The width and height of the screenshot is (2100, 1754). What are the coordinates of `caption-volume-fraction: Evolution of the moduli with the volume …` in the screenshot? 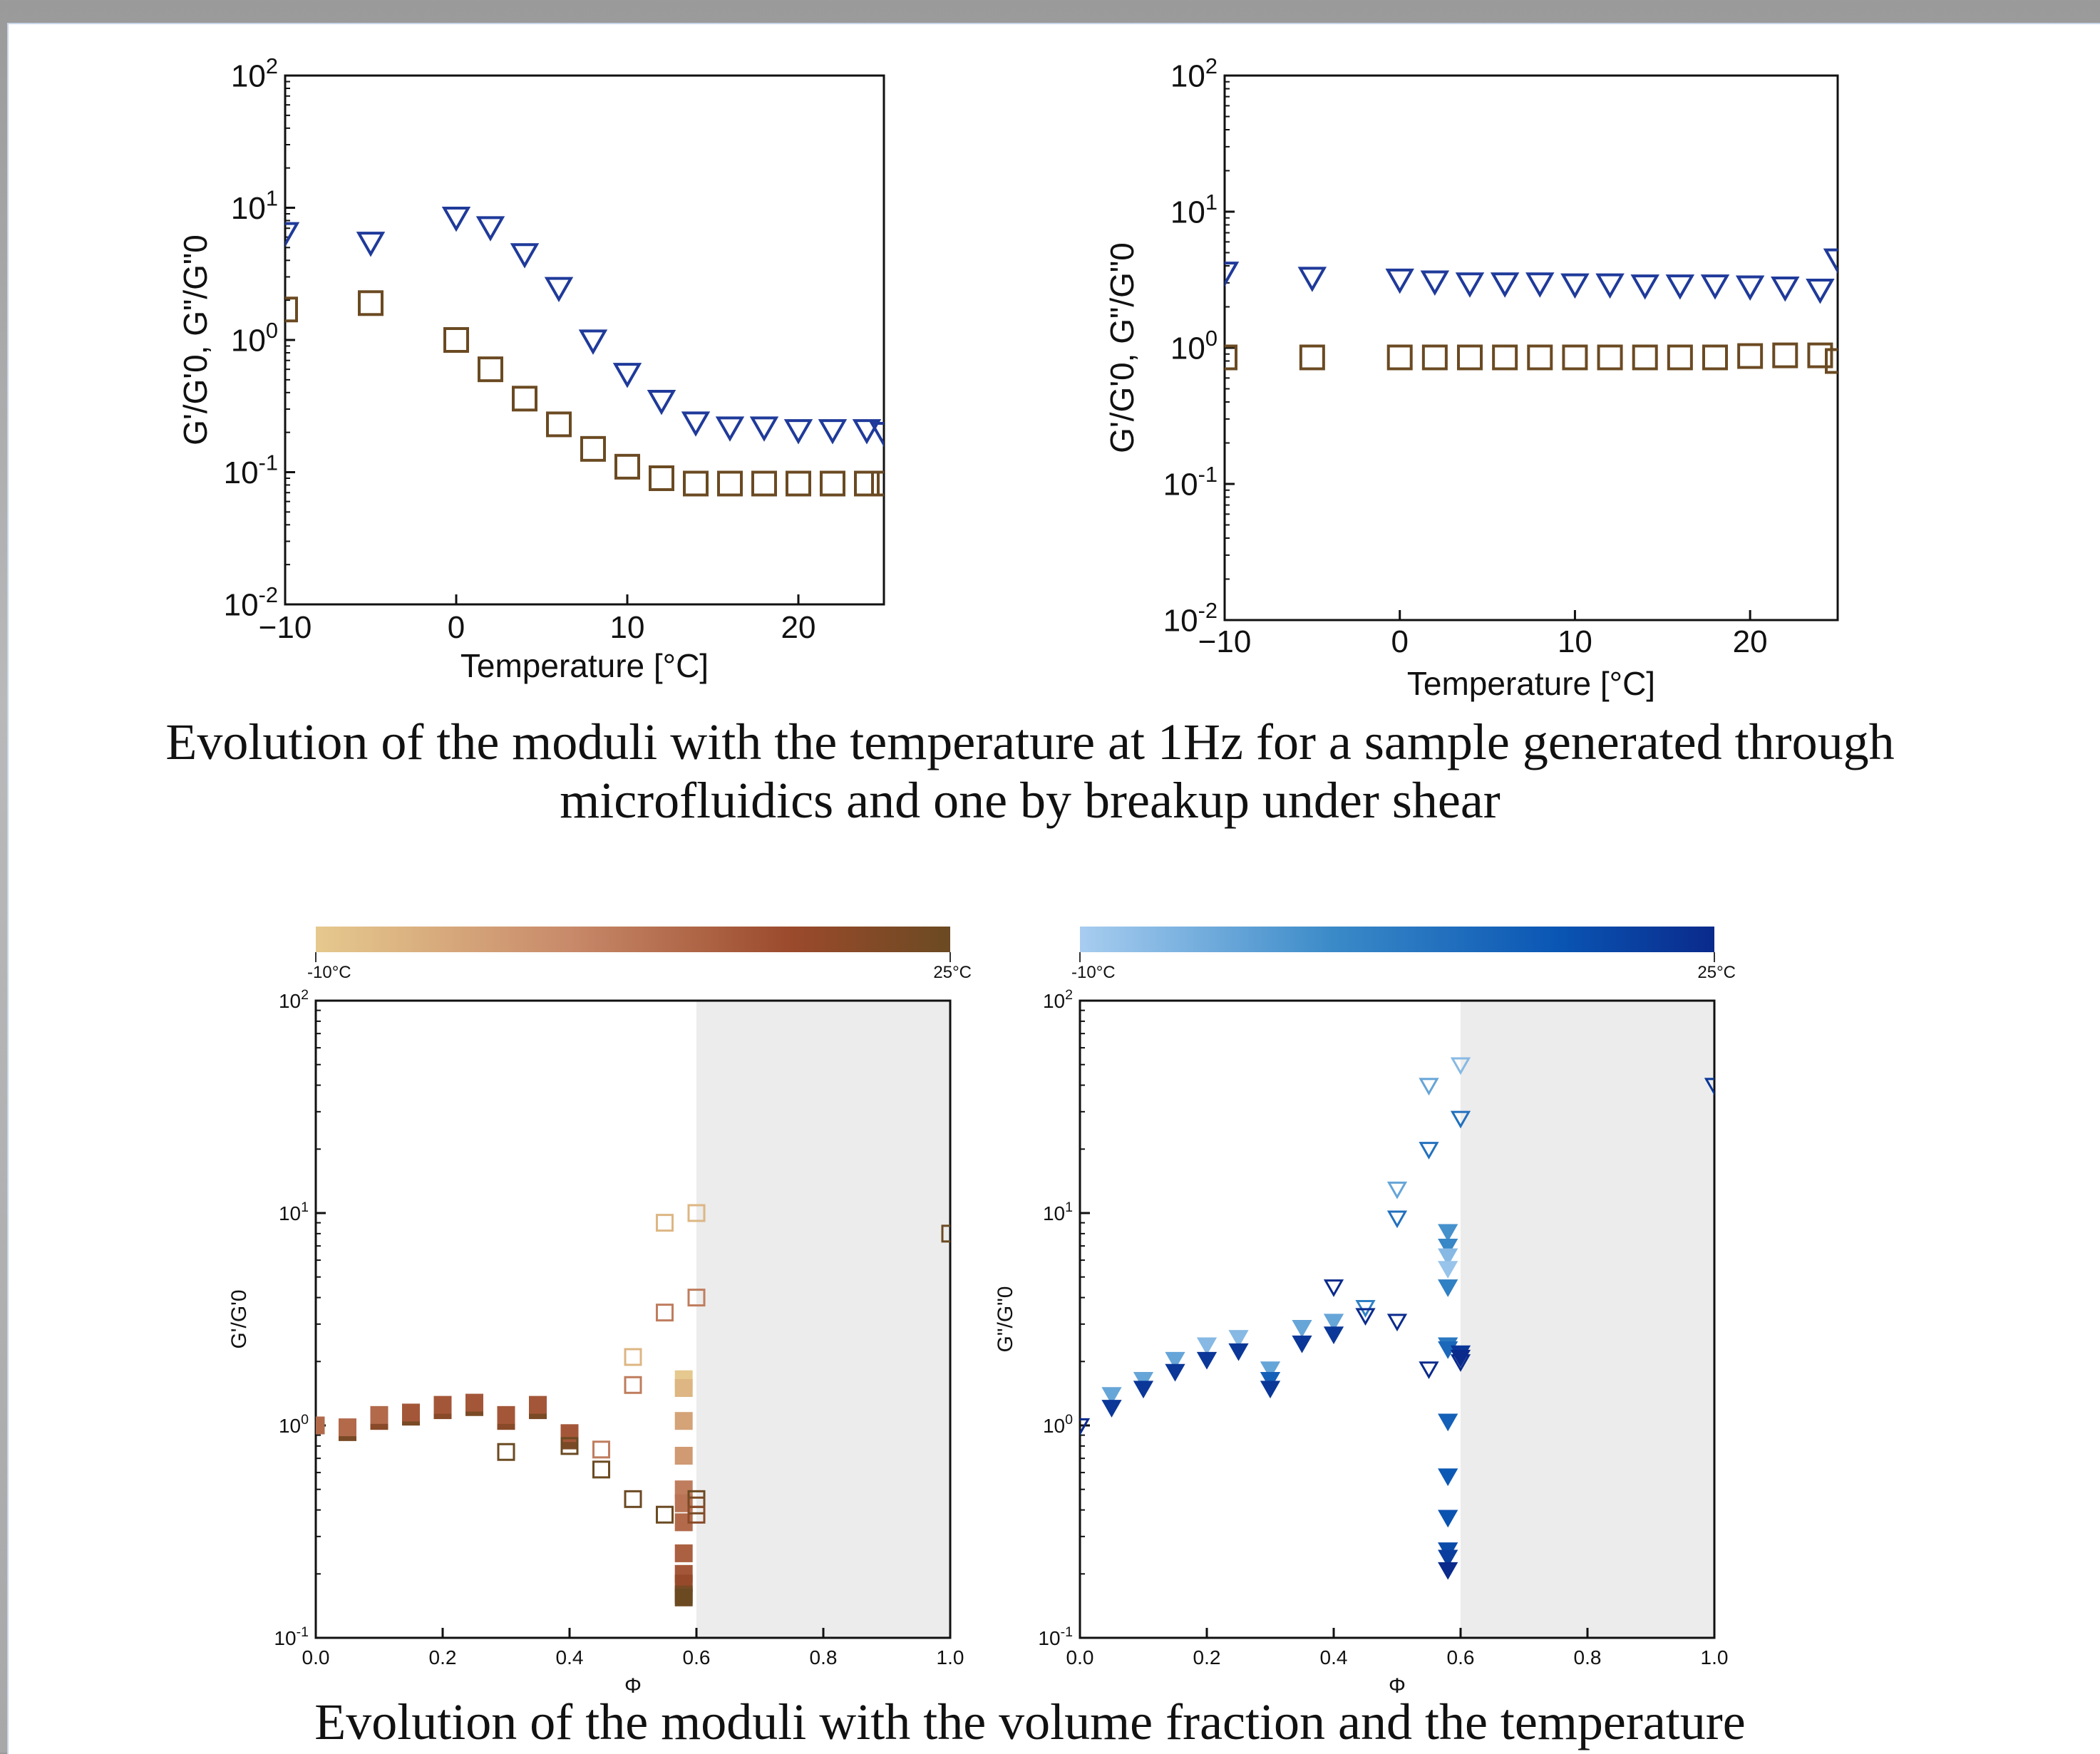 It's located at (1030, 1722).